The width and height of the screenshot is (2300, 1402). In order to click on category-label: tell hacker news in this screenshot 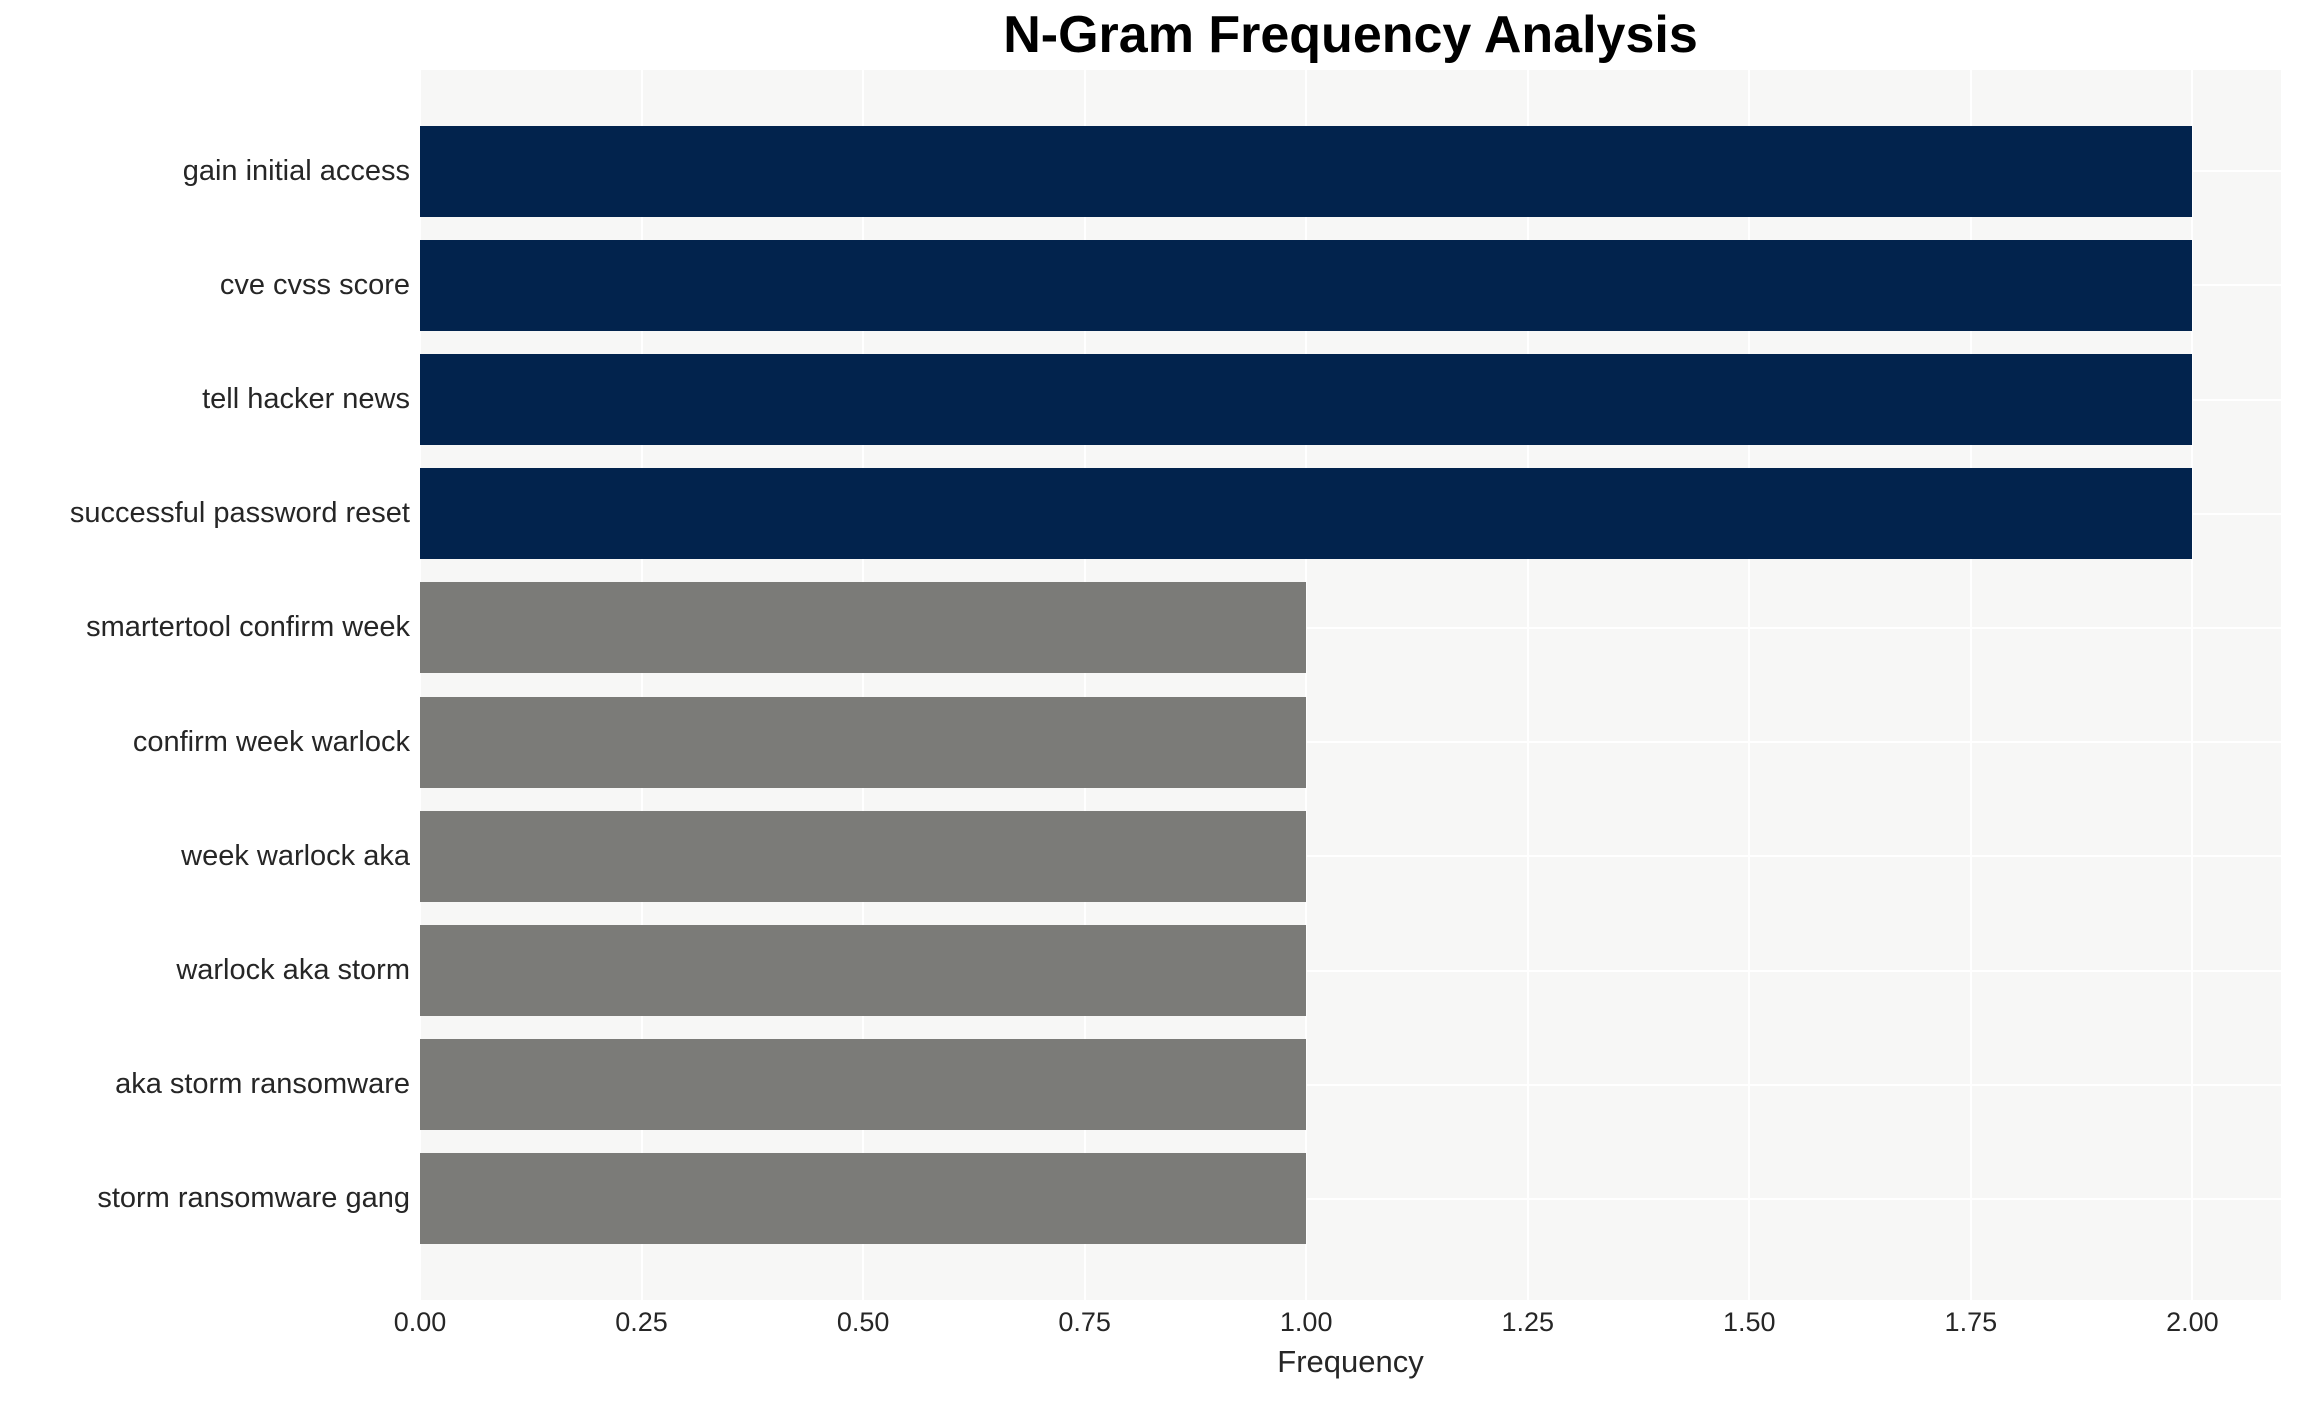, I will do `click(306, 399)`.